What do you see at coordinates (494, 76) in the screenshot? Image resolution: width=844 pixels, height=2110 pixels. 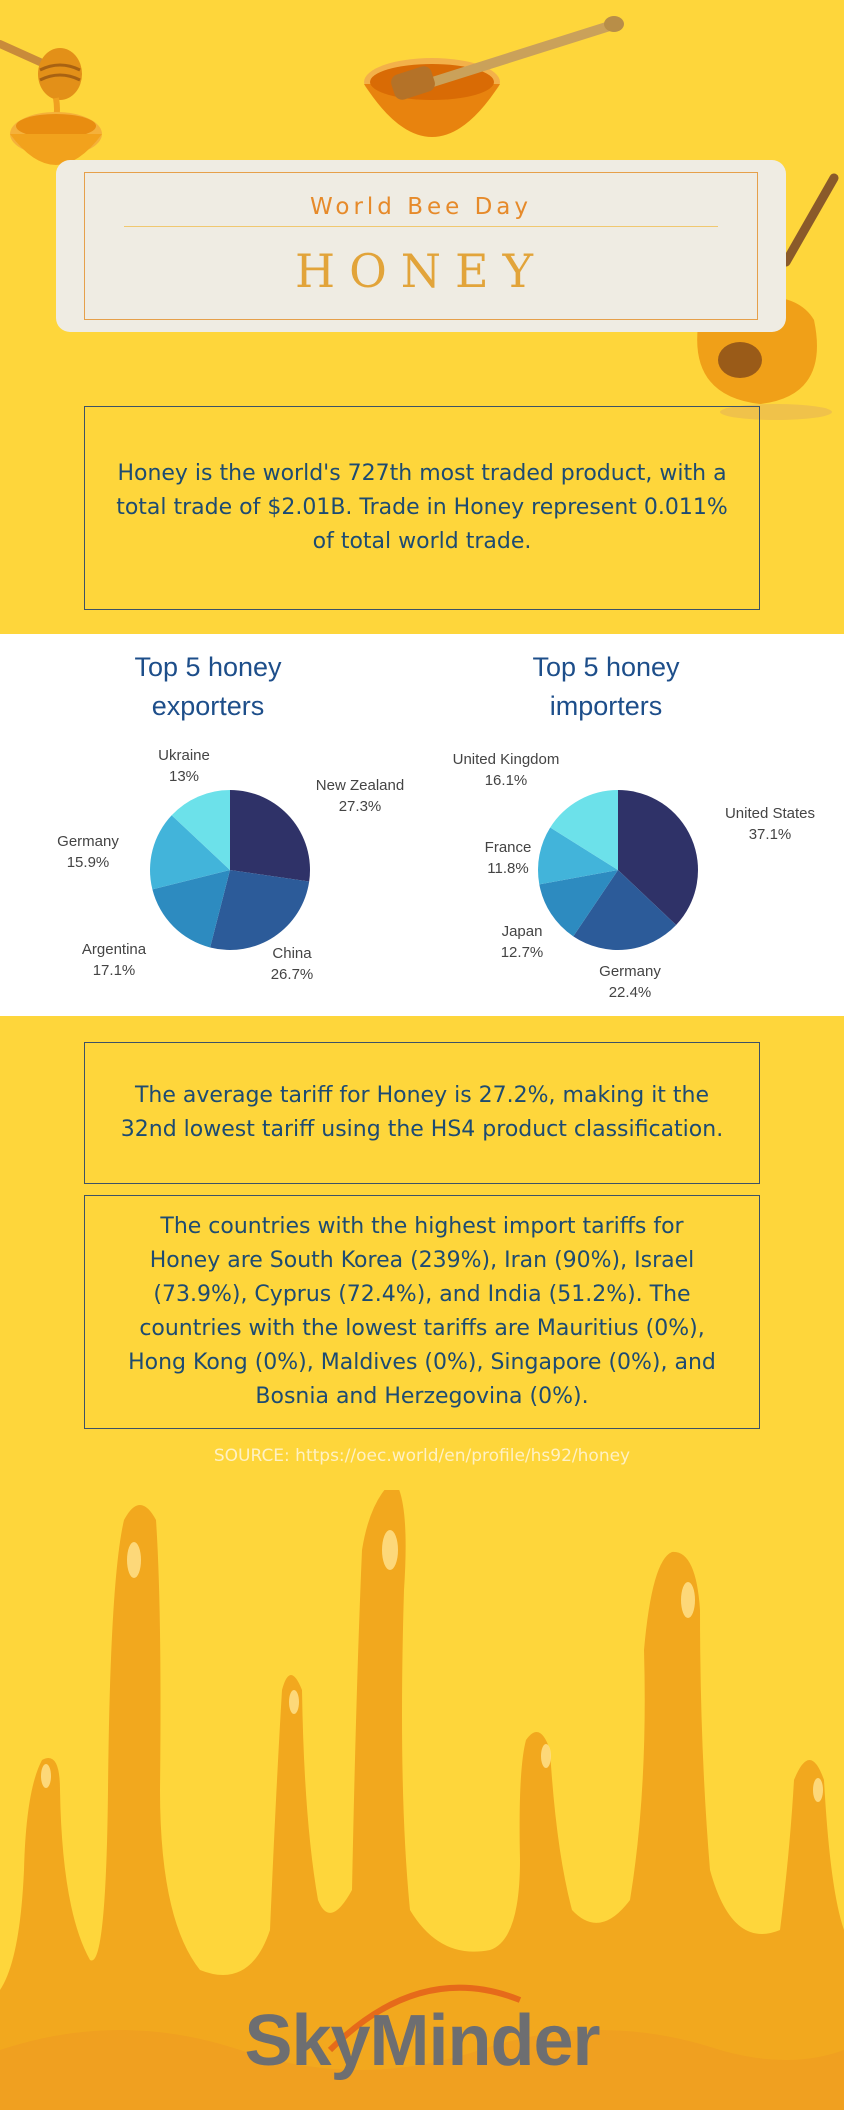 I see `honey-bowl-icon` at bounding box center [494, 76].